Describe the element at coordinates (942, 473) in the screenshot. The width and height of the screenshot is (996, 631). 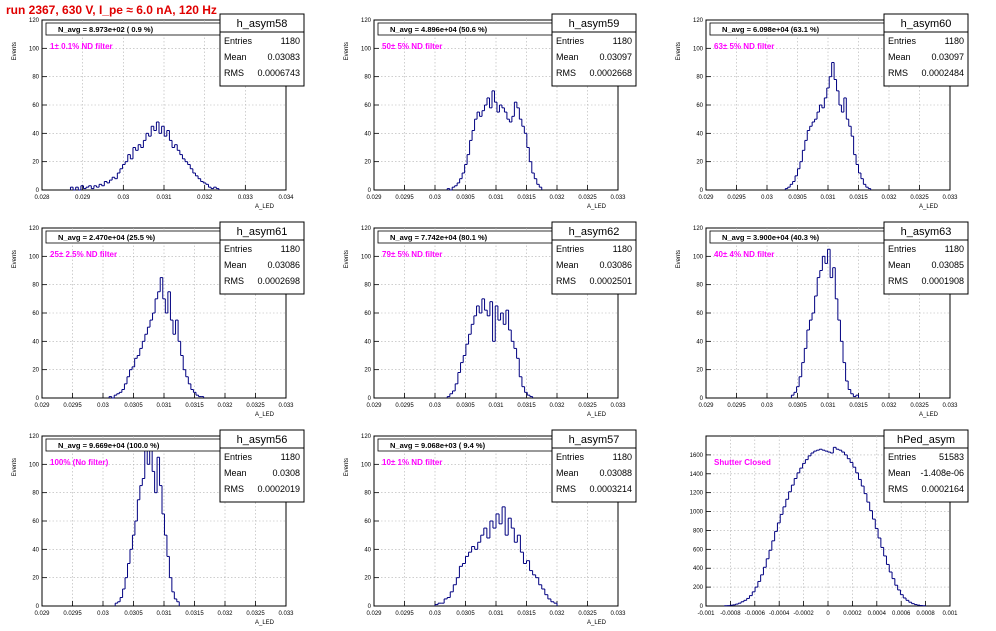
I see `stat-value: -1.408e-06` at that location.